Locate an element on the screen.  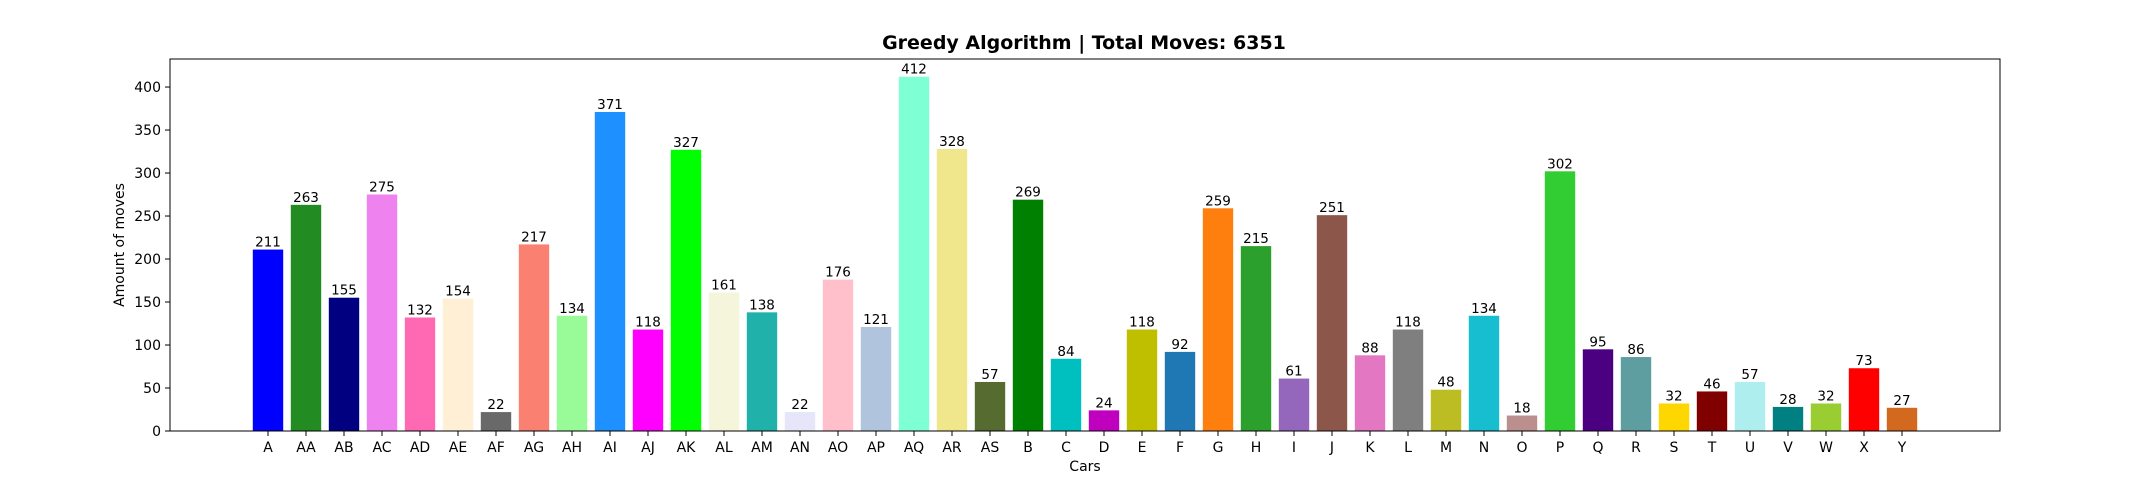
y-tick-label-50: 50 is located at coordinates (152, 389).